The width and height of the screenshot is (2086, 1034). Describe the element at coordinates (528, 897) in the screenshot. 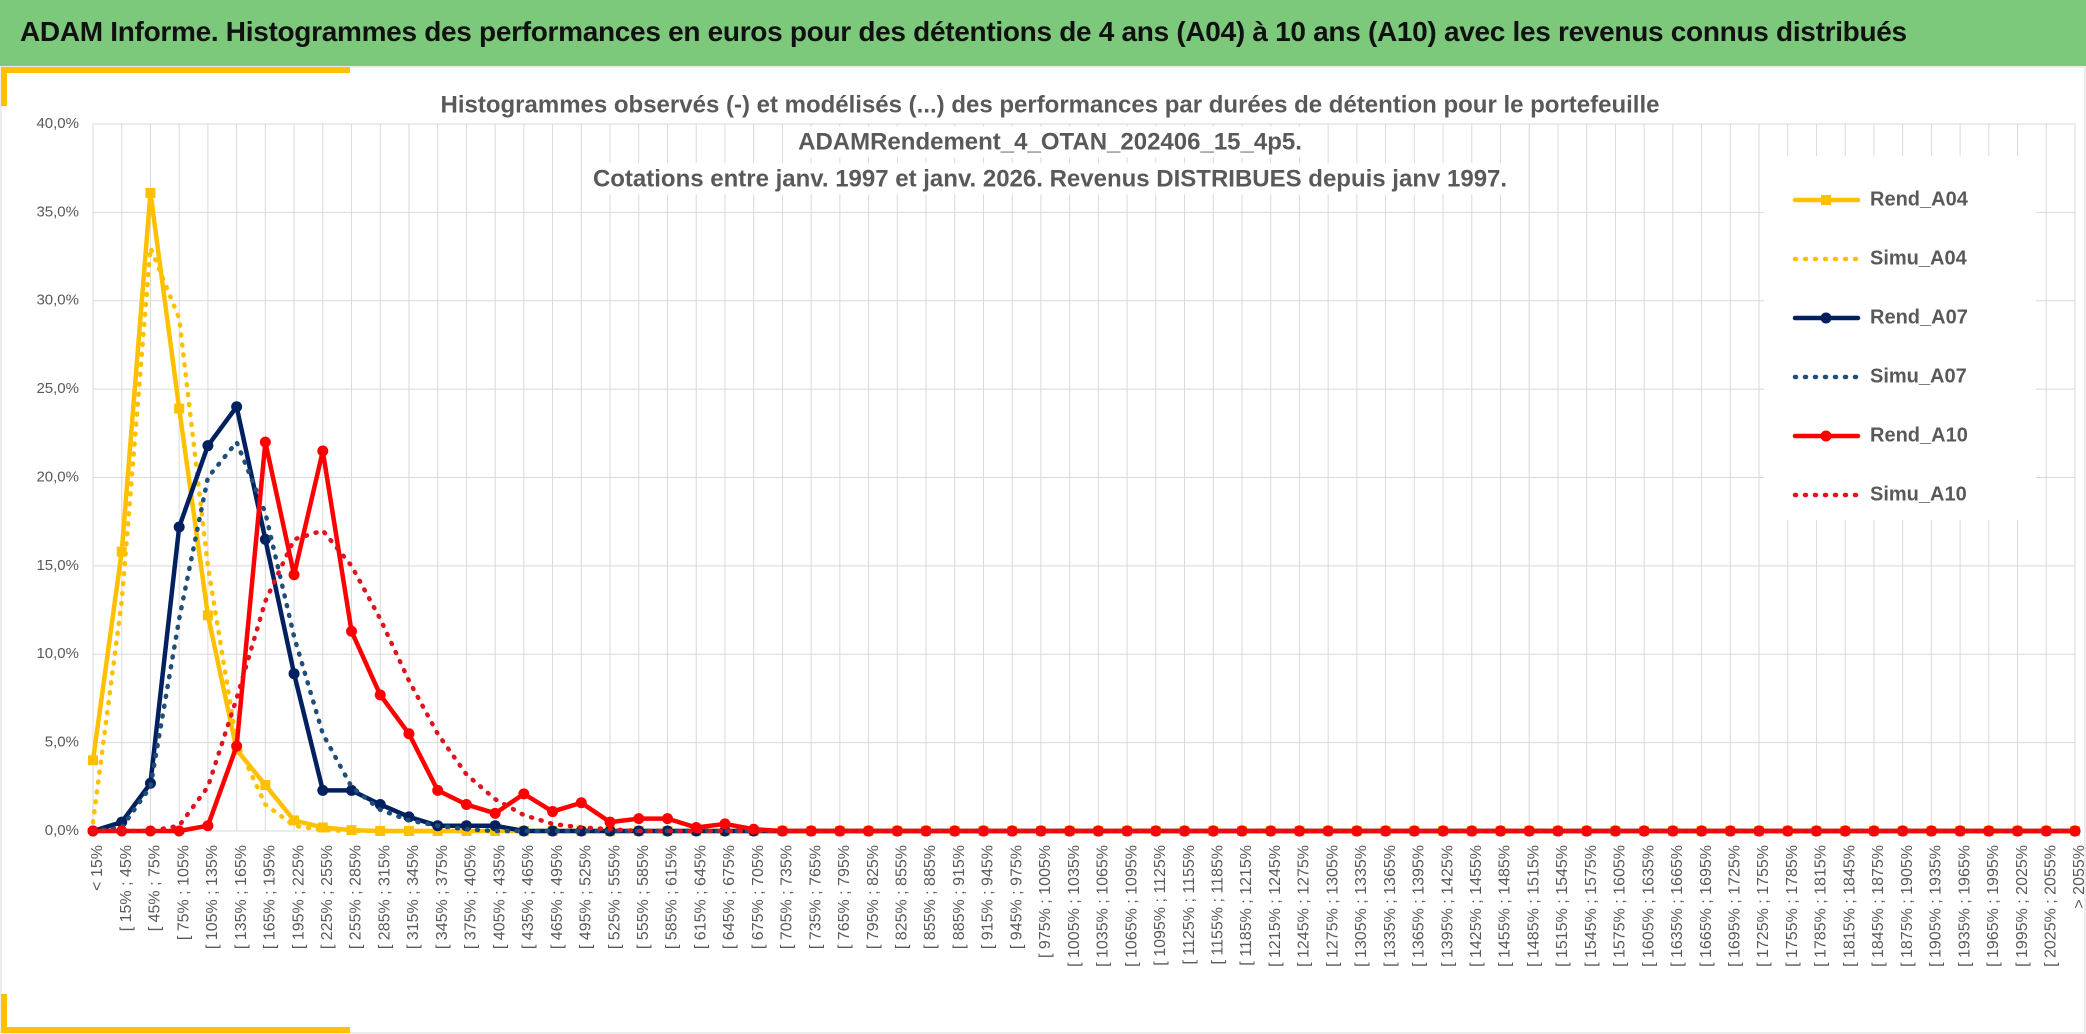

I see `x-tick-label: [ 435% ; 465%` at that location.